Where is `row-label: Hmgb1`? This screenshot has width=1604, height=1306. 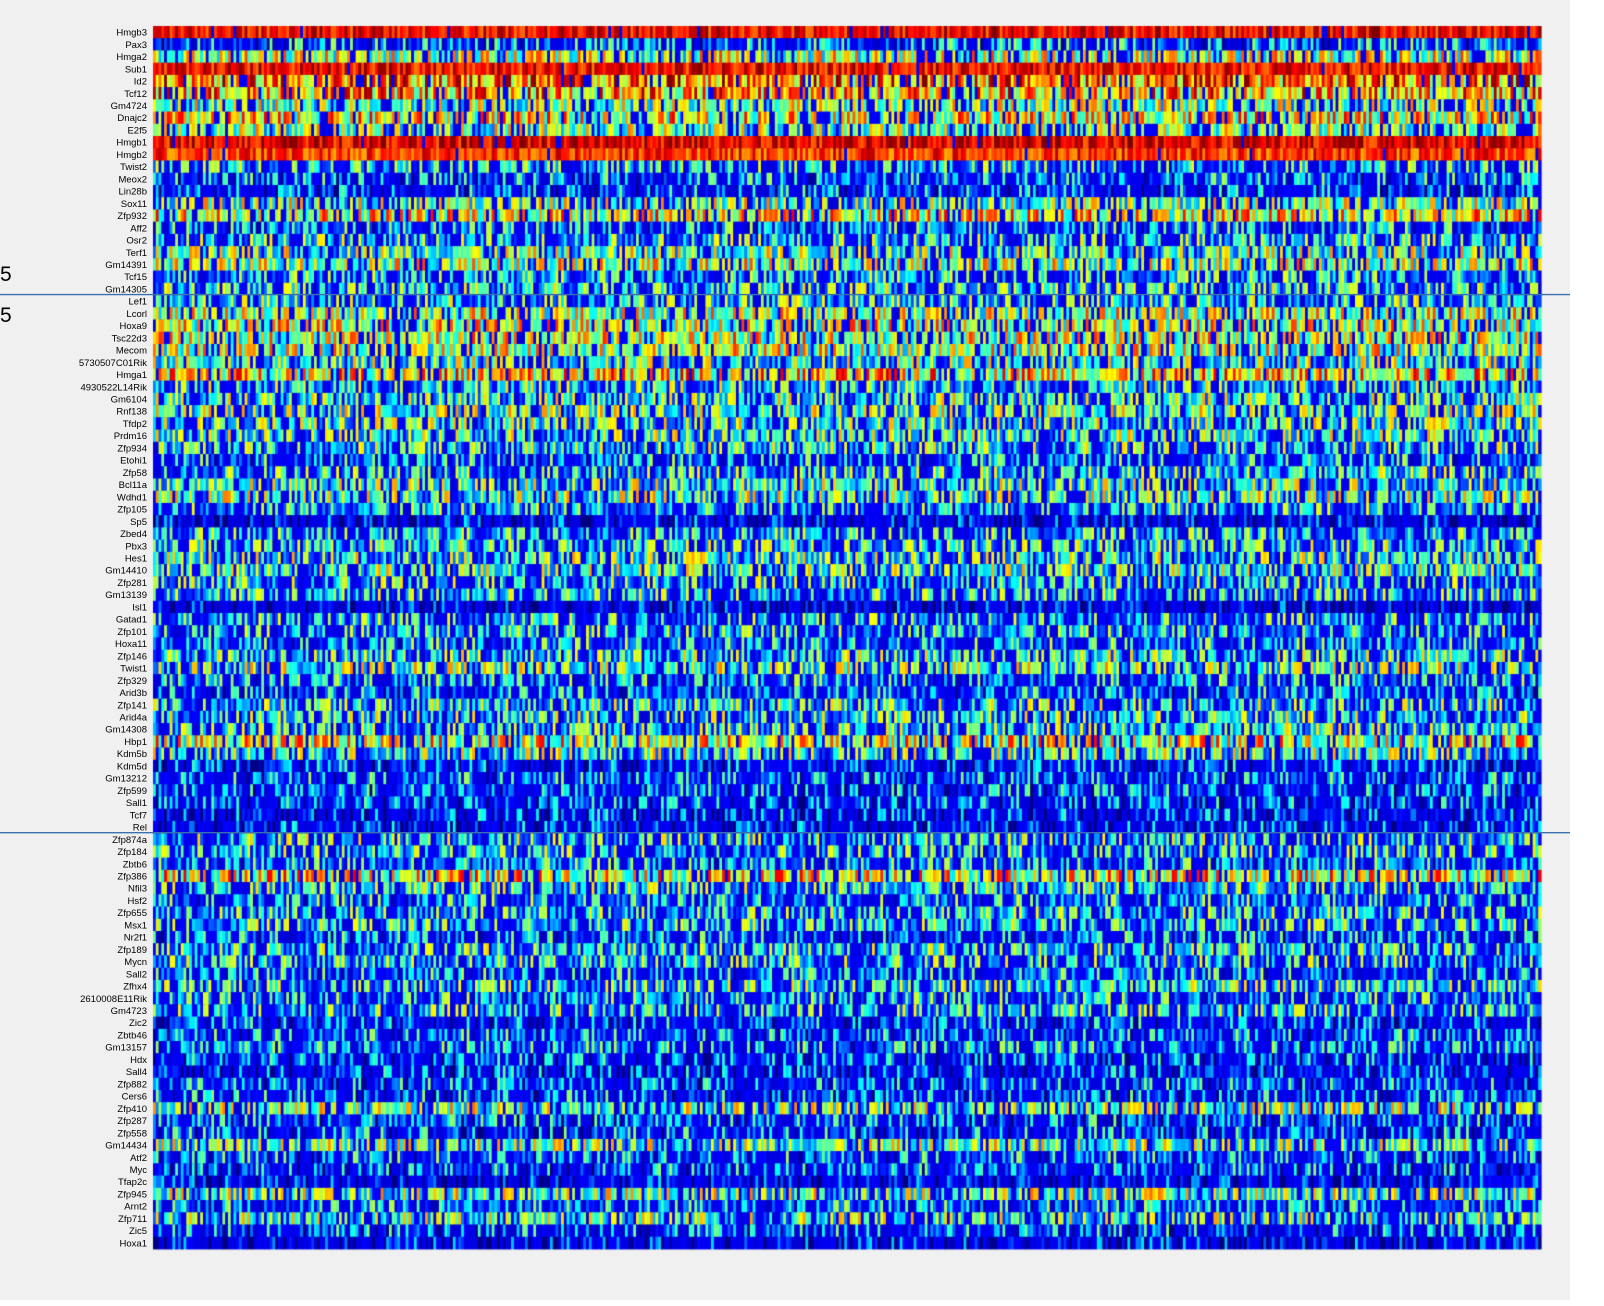 row-label: Hmgb1 is located at coordinates (131, 143).